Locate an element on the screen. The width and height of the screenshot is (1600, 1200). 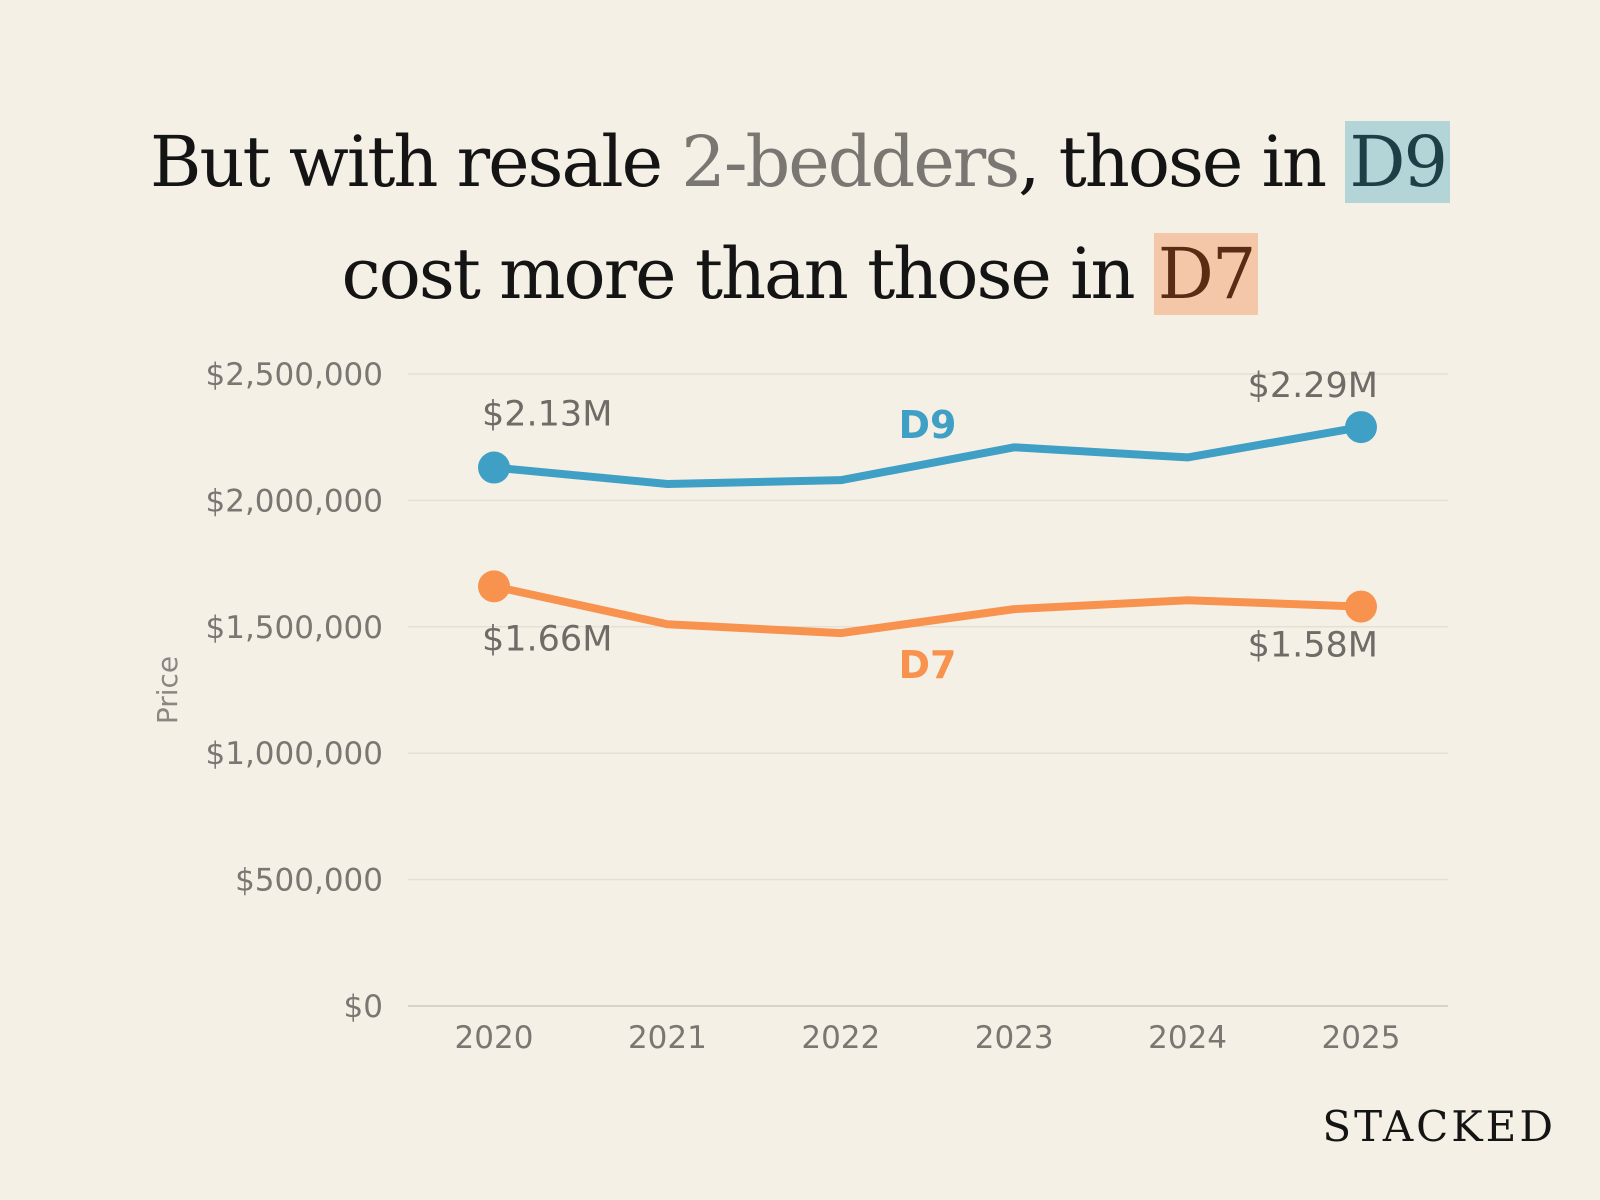
x-axis-ticks: 2020 2021 2022 2023 2024 2025 is located at coordinates (928, 1038).